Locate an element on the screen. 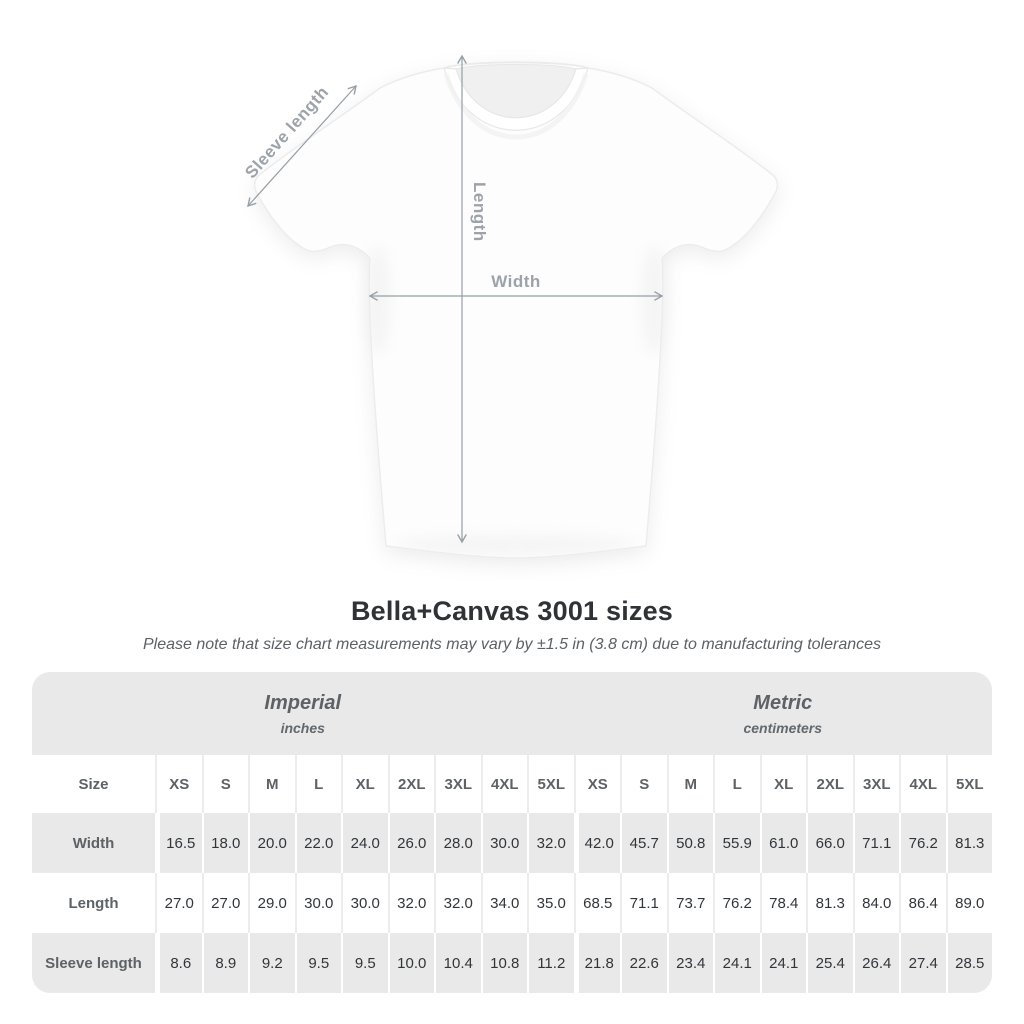 The height and width of the screenshot is (1024, 1024). metric-size-2xl: 2XL is located at coordinates (829, 784).